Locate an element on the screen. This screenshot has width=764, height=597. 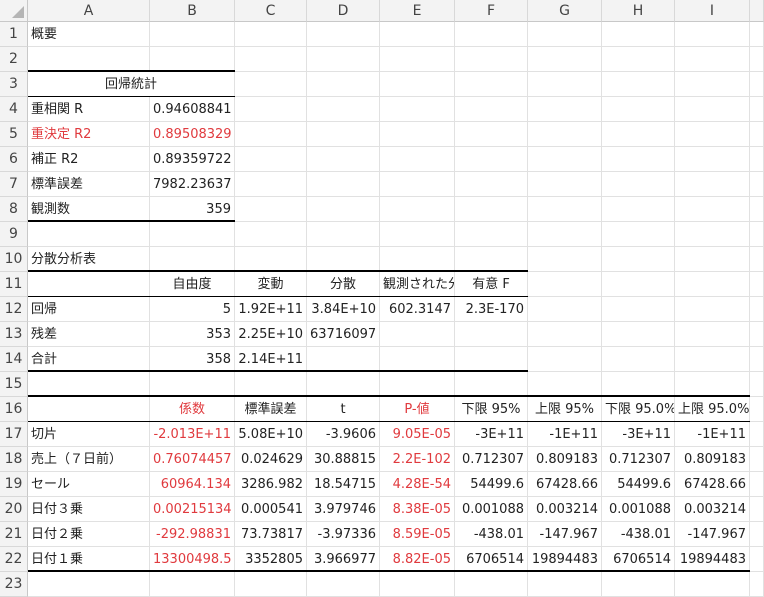
cell-E18: 2.2E-102 is located at coordinates (417, 459).